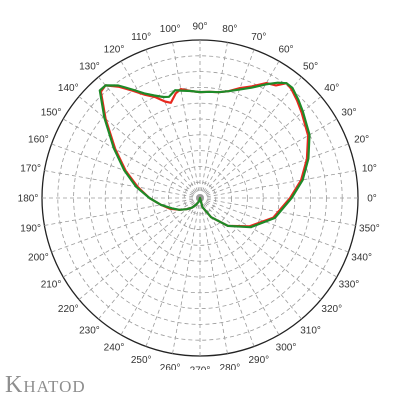  What do you see at coordinates (361, 140) in the screenshot?
I see `angle-label: 20°` at bounding box center [361, 140].